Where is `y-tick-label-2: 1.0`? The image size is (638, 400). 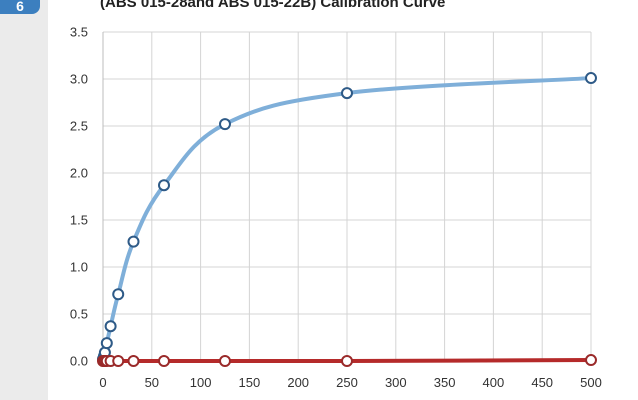 y-tick-label-2: 1.0 is located at coordinates (79, 267).